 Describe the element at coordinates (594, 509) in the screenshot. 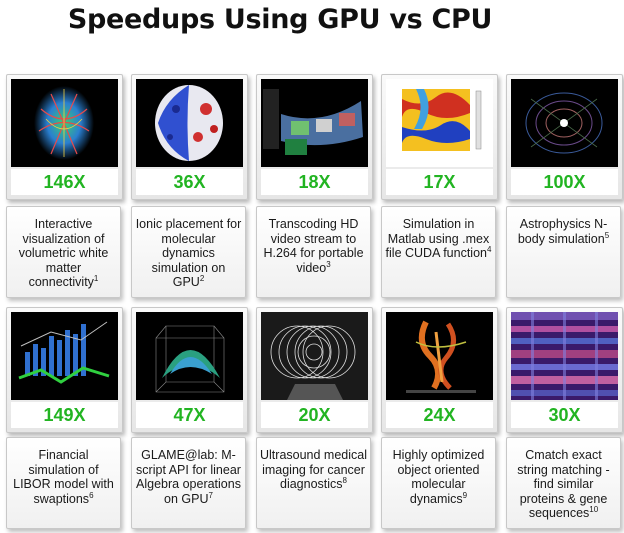

I see `footnote-ref: 10` at that location.